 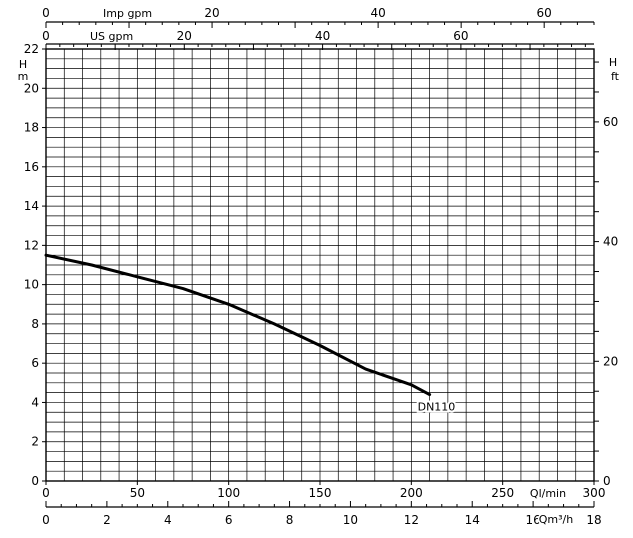 What do you see at coordinates (107, 520) in the screenshot?
I see `qm3h-tick-label: 2` at bounding box center [107, 520].